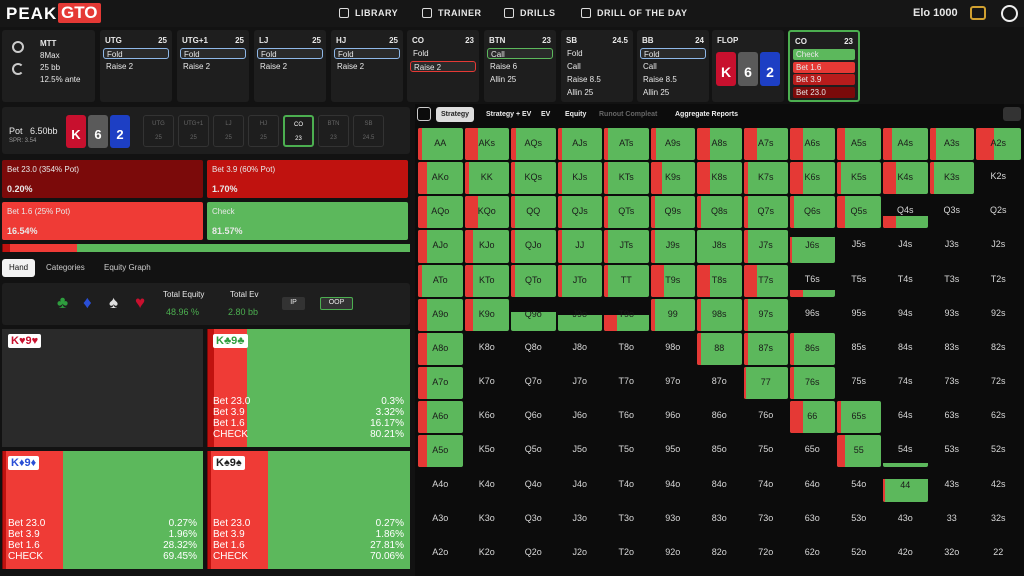 The height and width of the screenshot is (576, 1024). What do you see at coordinates (228, 131) in the screenshot?
I see `mini-position: LJ 25` at bounding box center [228, 131].